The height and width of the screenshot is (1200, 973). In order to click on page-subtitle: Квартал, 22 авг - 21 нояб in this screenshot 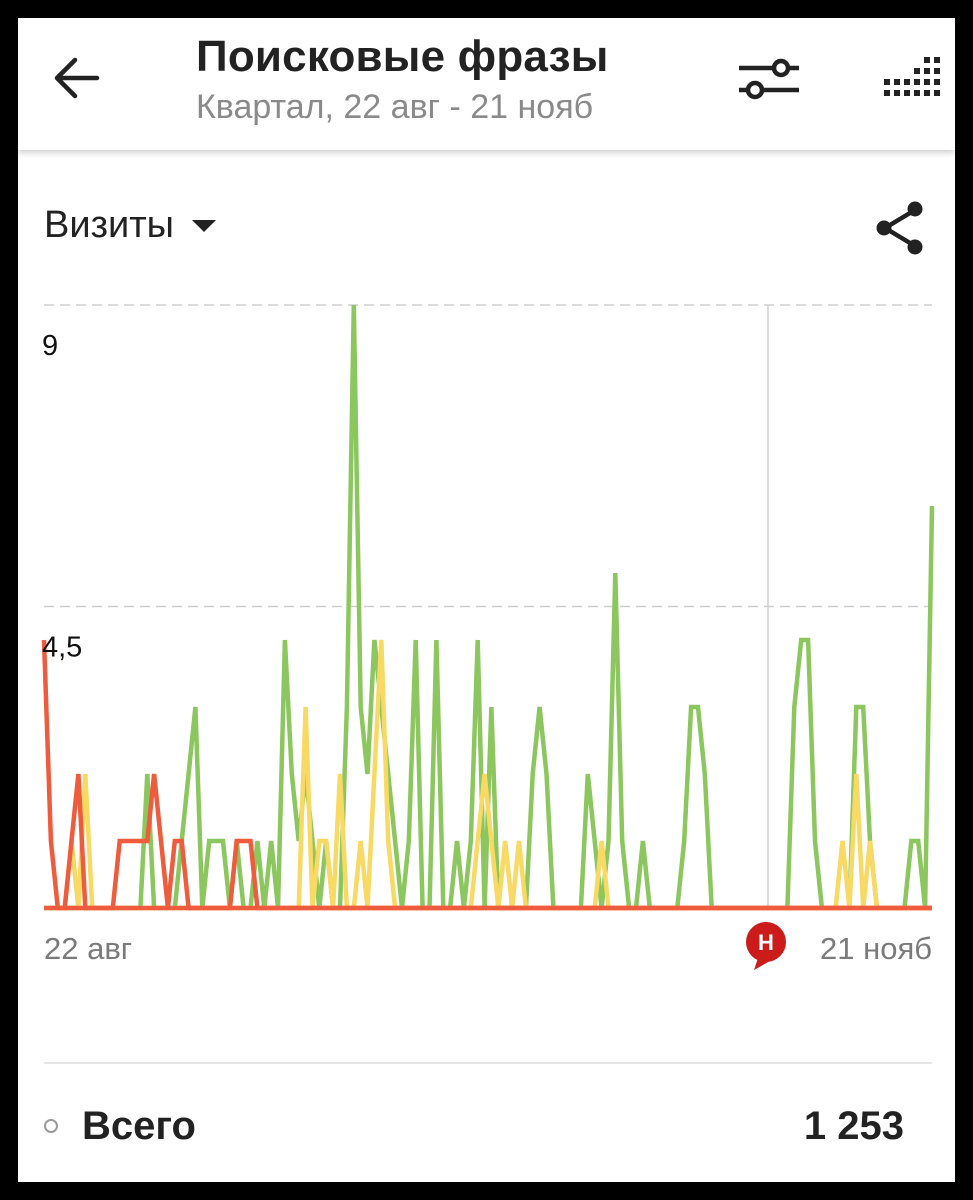, I will do `click(395, 107)`.